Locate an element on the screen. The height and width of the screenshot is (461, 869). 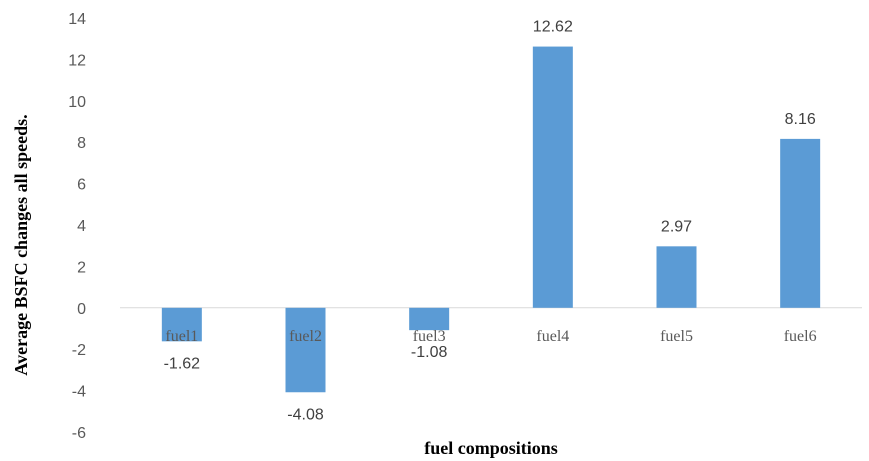
bar-fuel3 is located at coordinates (429, 319).